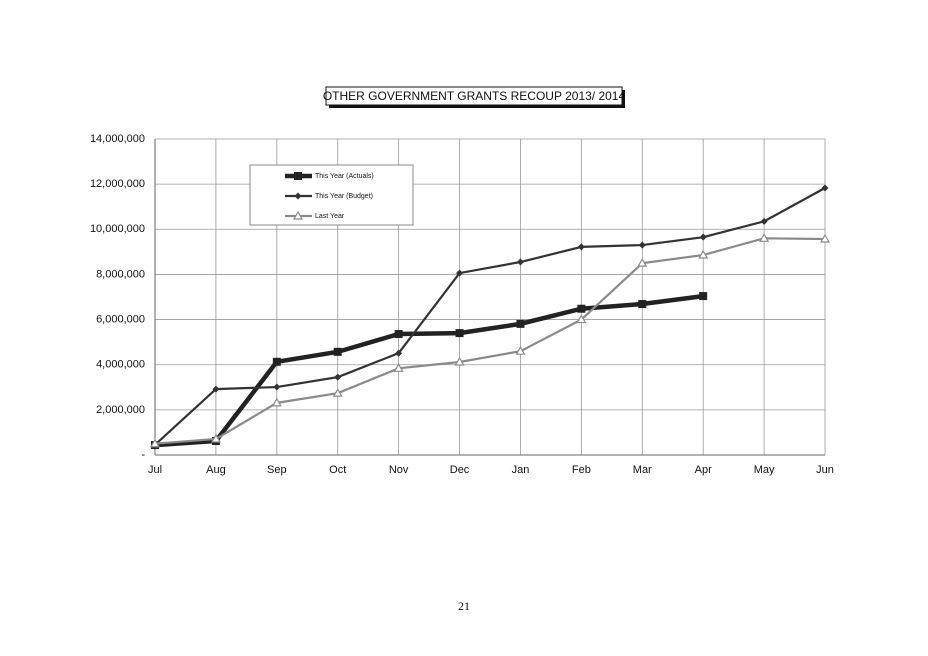 The width and height of the screenshot is (928, 656). I want to click on y-tick-label: 2,000,000, so click(120, 410).